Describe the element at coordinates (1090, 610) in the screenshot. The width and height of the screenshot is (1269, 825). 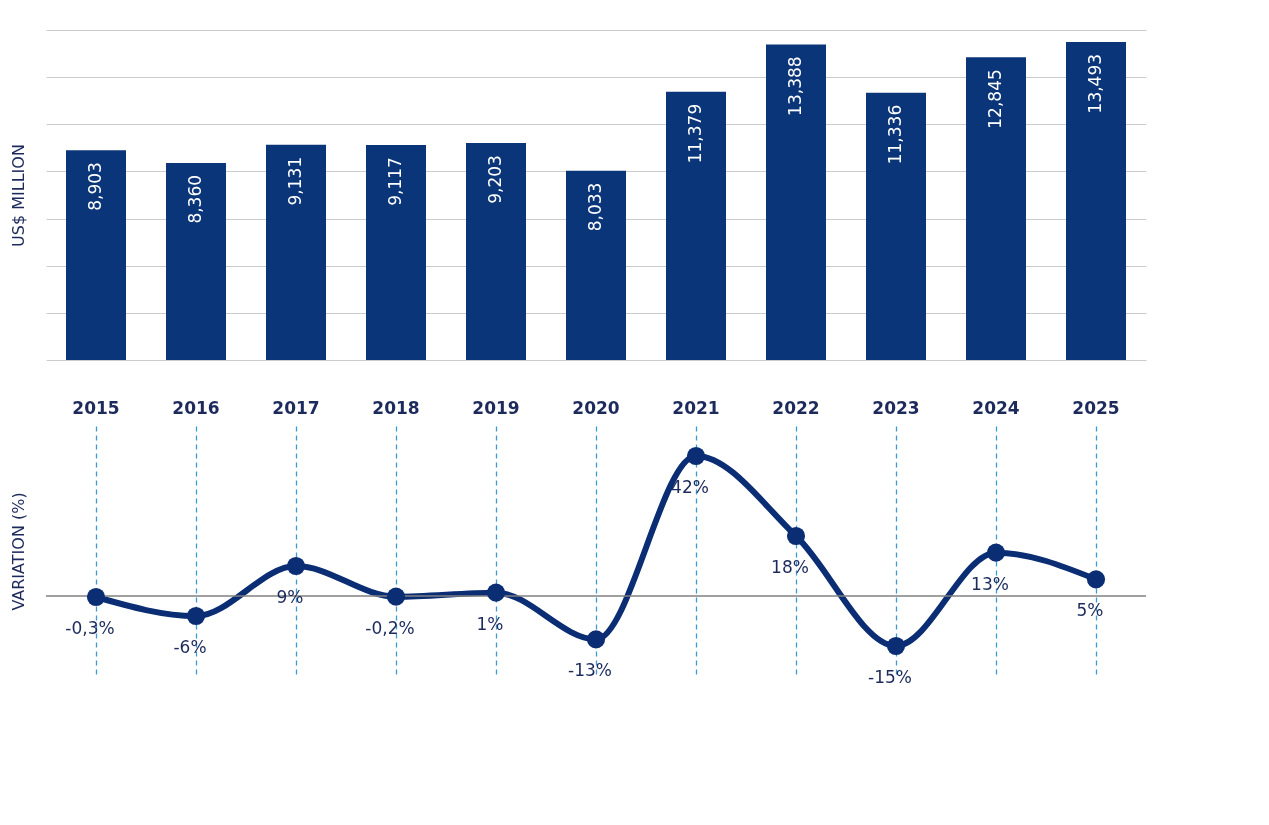
I see `data-label: 5%` at that location.